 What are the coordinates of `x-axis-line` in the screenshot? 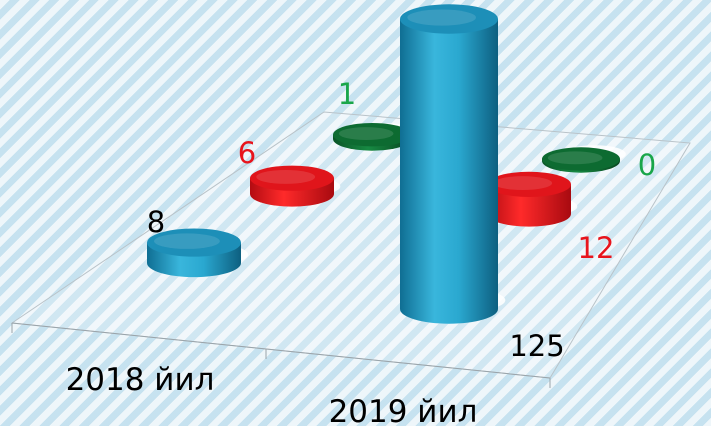 It's located at (281, 350).